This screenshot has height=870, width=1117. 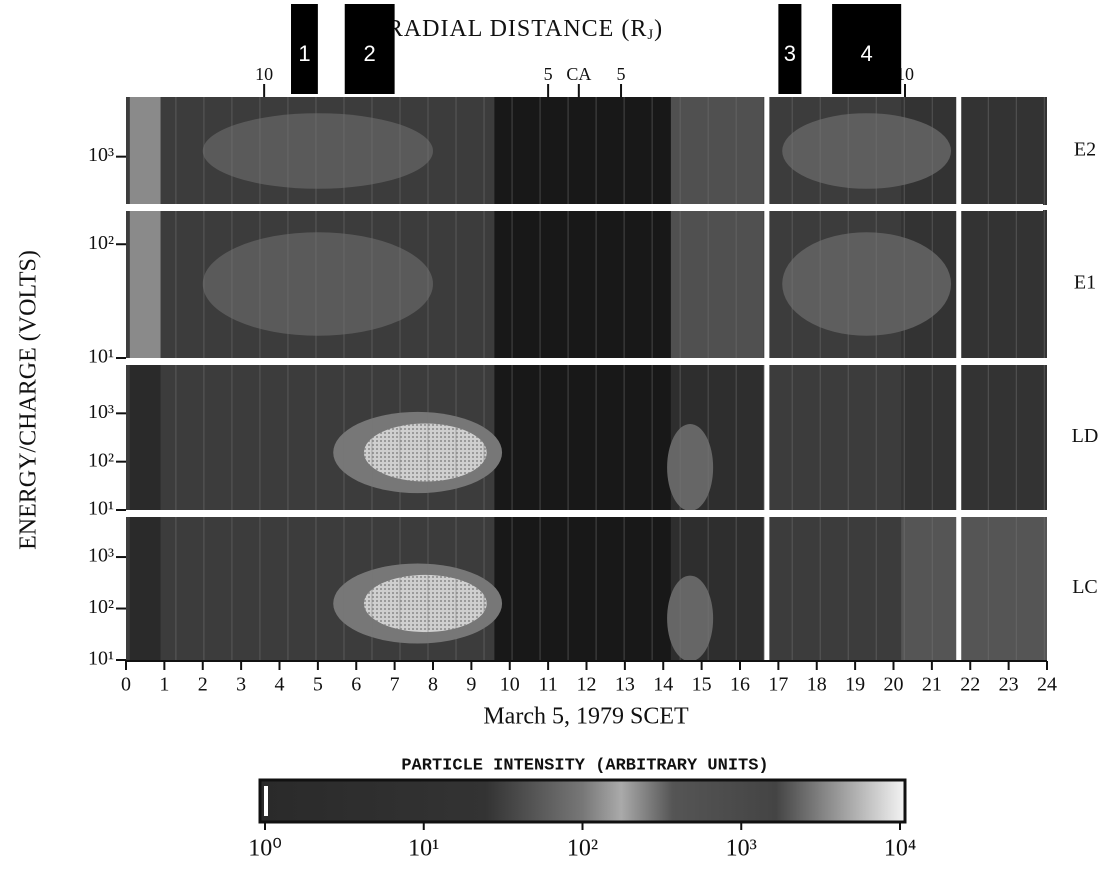 I want to click on colorbar-label: PARTICLE INTENSITY (ARBITRARY UNITS), so click(x=584, y=765).